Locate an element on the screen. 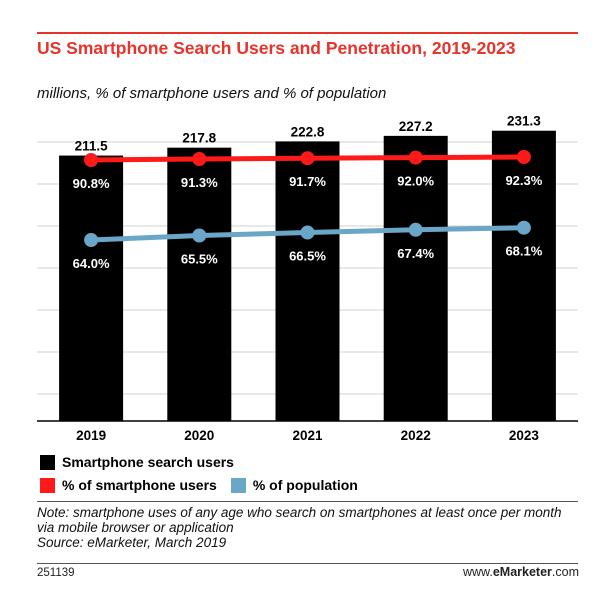 The width and height of the screenshot is (616, 598). legend-swatch-bar is located at coordinates (47, 462).